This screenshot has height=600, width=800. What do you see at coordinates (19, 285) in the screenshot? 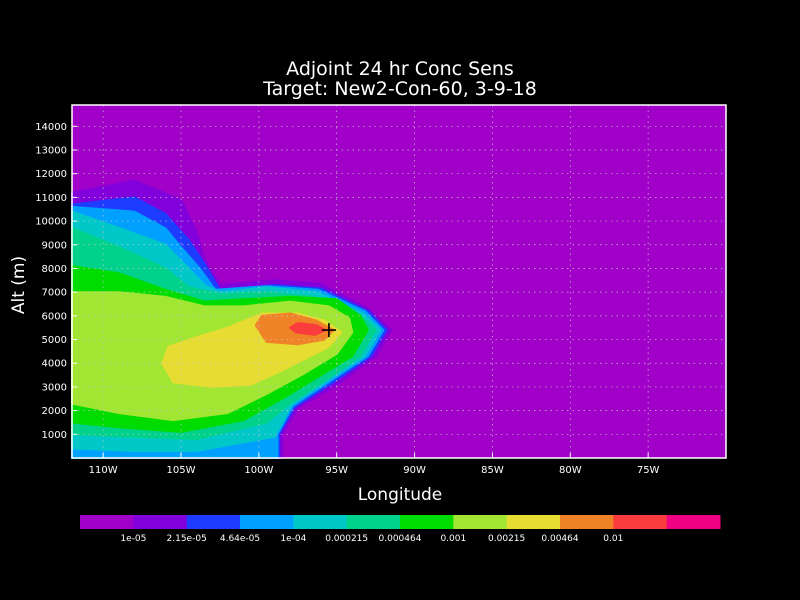
I see `y-axis-label: Alt (m)` at bounding box center [19, 285].